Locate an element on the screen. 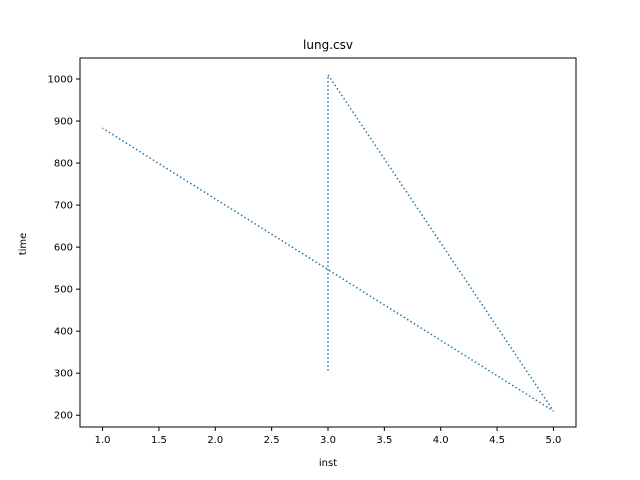  x-tick-label: 2.0 is located at coordinates (215, 440).